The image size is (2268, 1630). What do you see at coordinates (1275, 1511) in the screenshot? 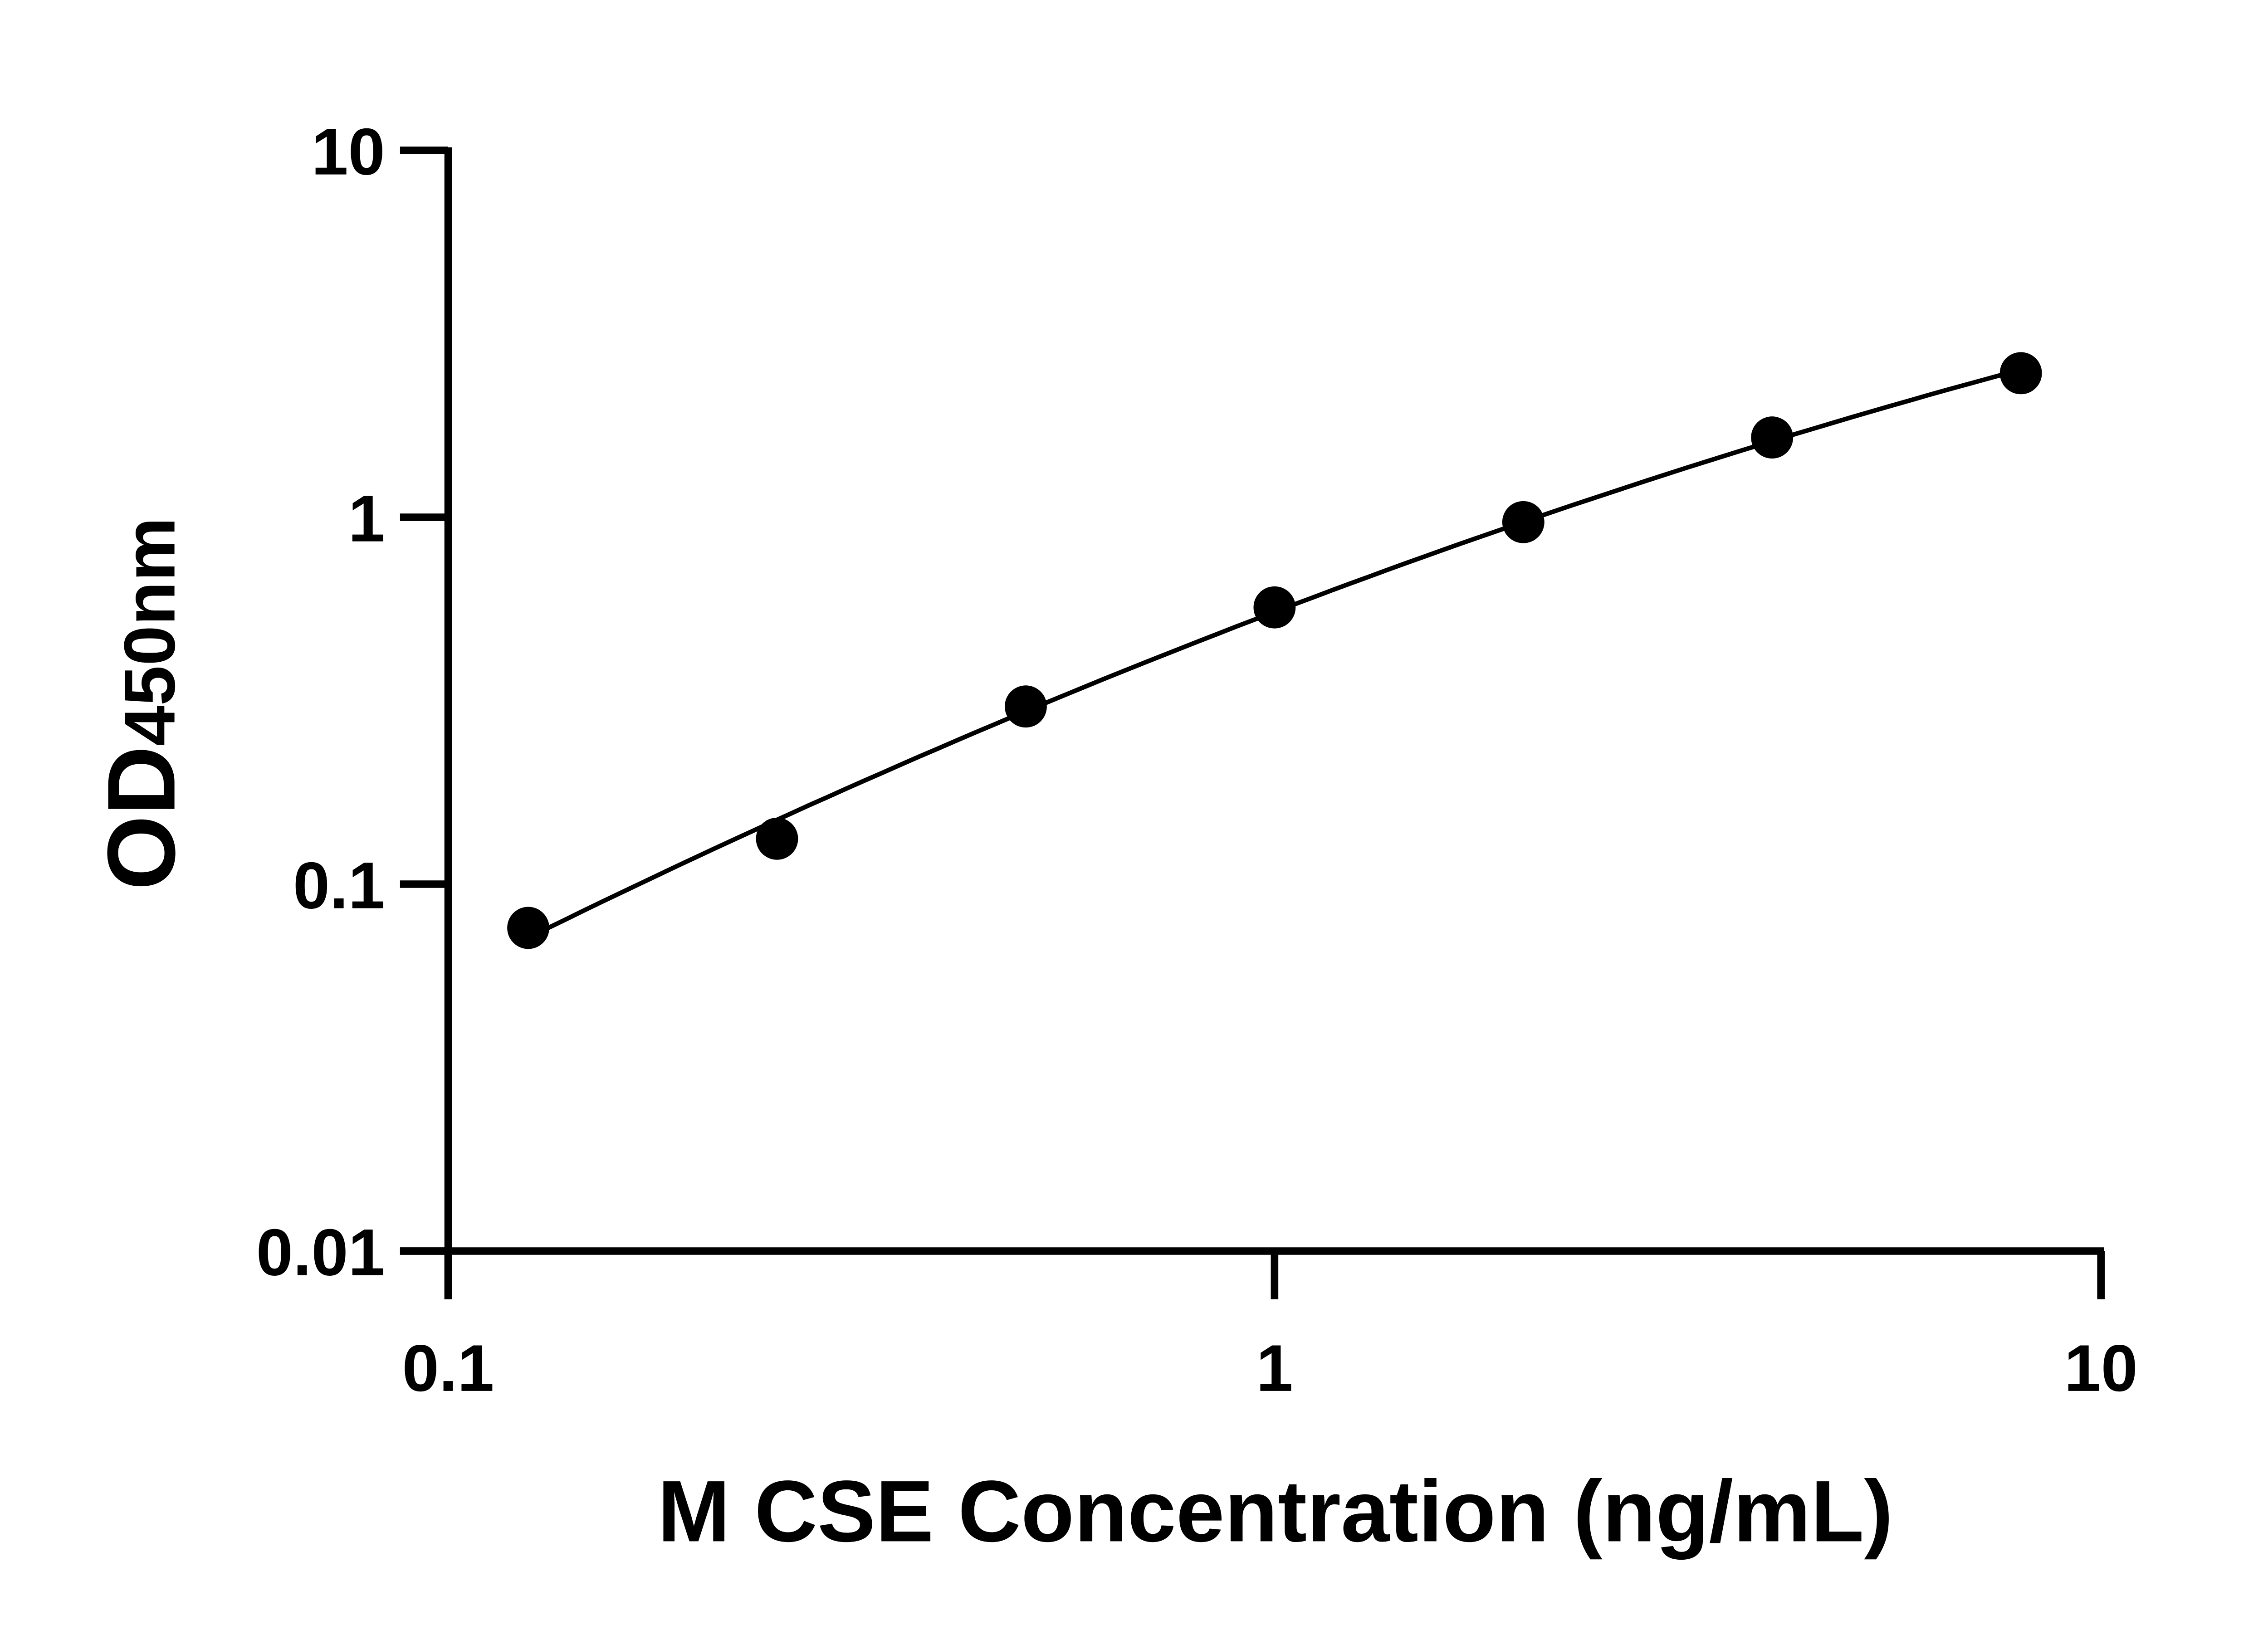
I see `x-axis-label: M CSE Concentration (ng/mL)` at bounding box center [1275, 1511].